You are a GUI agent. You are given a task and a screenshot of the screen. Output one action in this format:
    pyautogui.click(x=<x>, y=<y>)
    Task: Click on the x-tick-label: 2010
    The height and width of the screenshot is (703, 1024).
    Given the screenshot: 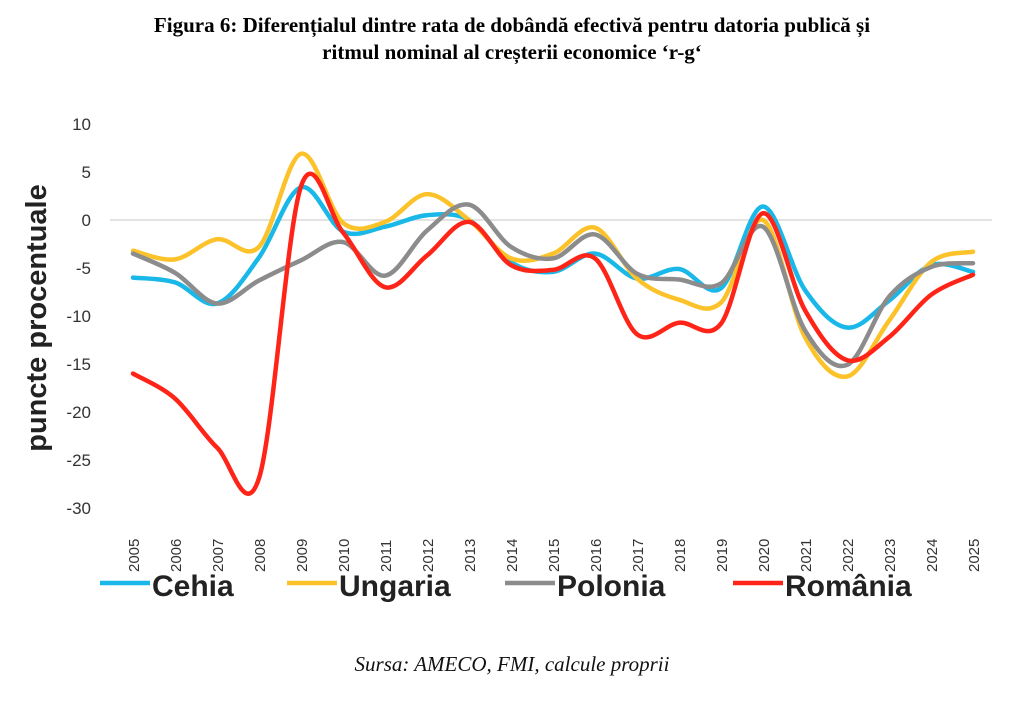 What is the action you would take?
    pyautogui.click(x=344, y=555)
    